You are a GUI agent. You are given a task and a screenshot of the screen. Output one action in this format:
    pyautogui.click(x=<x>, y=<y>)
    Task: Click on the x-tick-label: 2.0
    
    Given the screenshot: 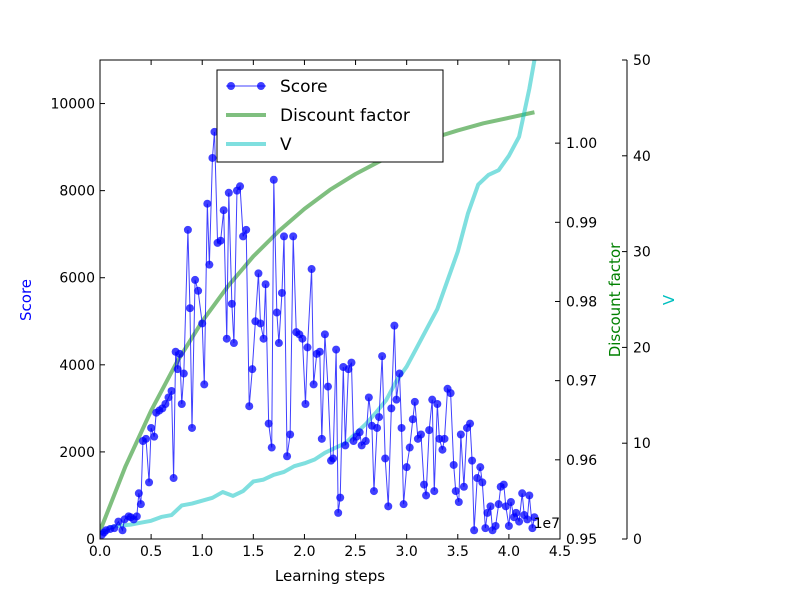 What is the action you would take?
    pyautogui.click(x=304, y=552)
    